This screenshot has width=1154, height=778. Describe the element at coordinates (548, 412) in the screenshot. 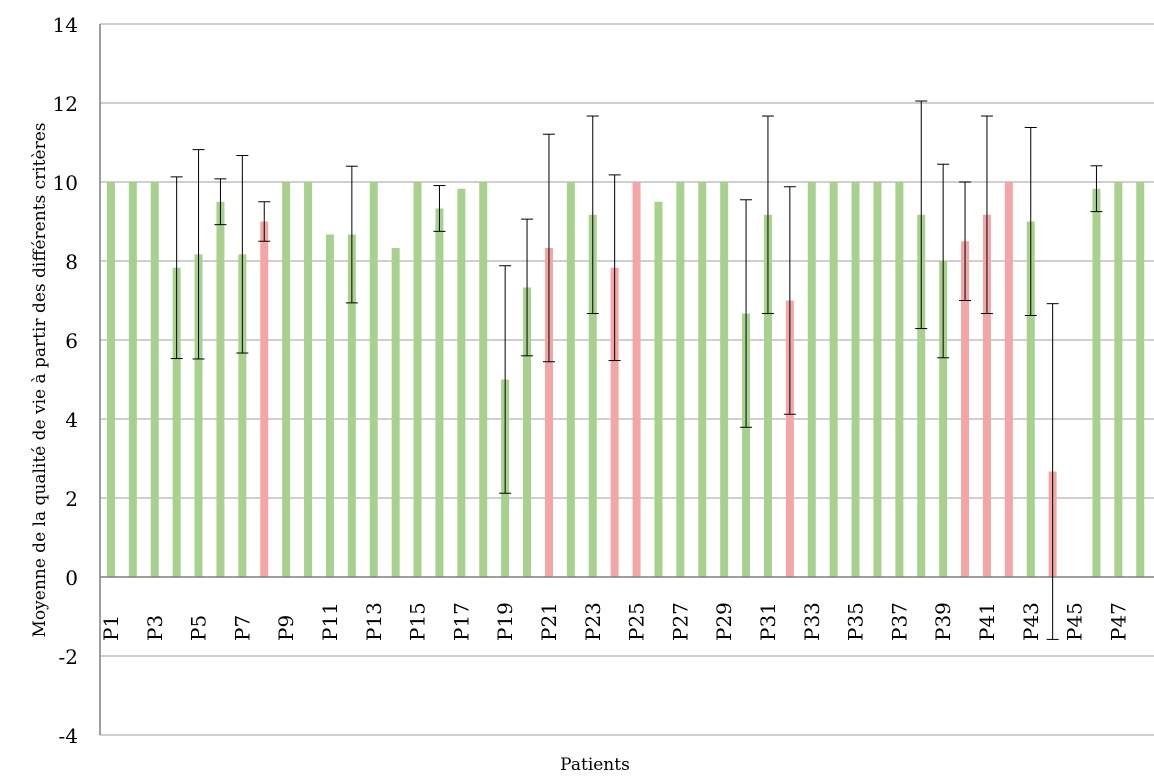

I see `bar-P21` at that location.